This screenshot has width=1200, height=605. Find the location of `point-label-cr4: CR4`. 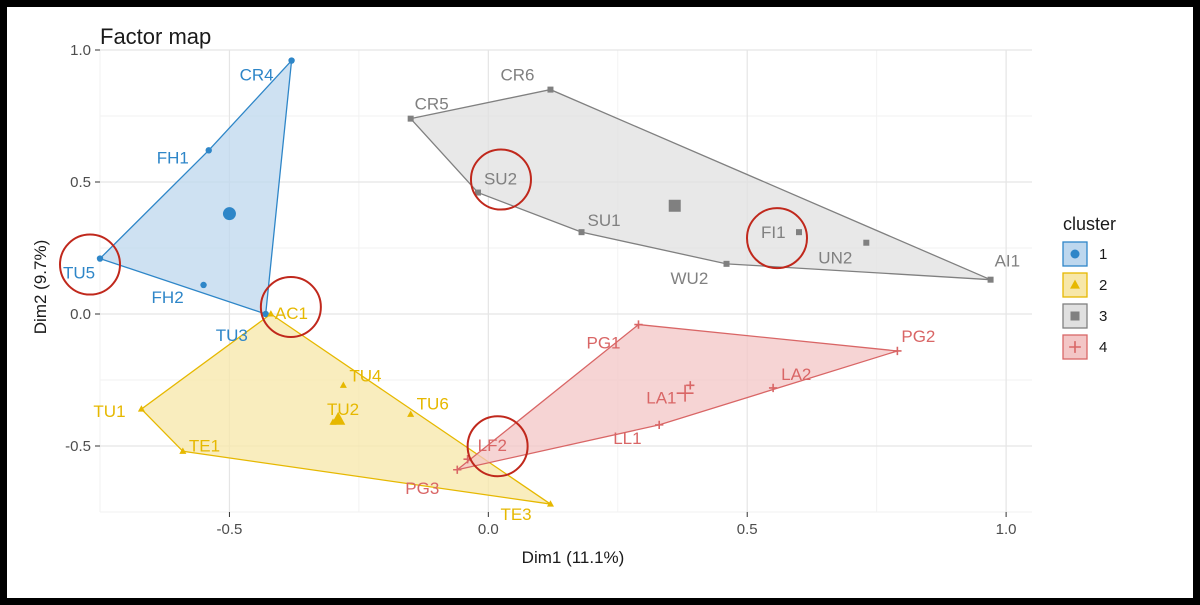

point-label-cr4: CR4 is located at coordinates (257, 75).